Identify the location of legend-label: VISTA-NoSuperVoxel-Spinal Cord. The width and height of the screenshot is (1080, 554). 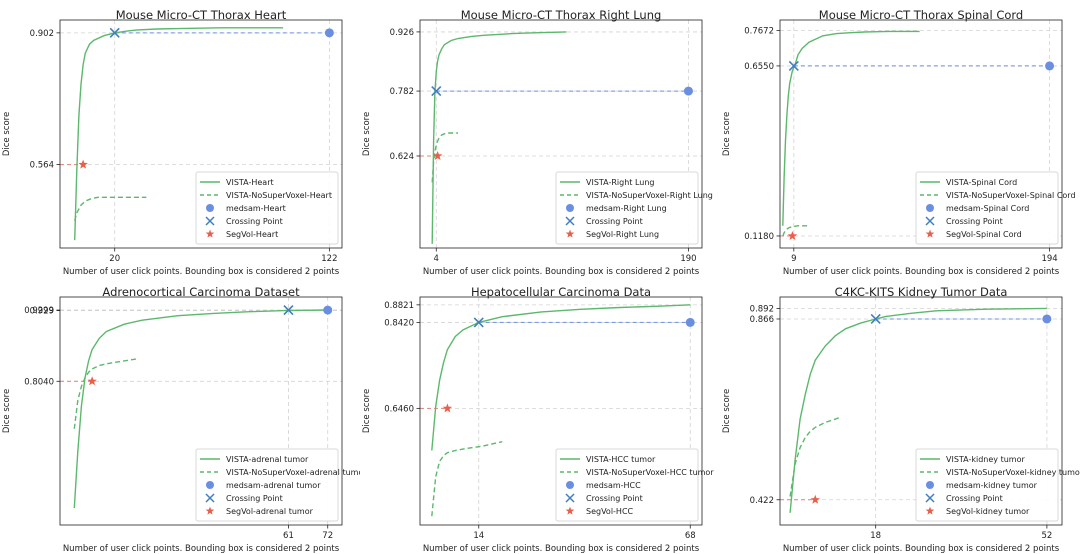
(1011, 195).